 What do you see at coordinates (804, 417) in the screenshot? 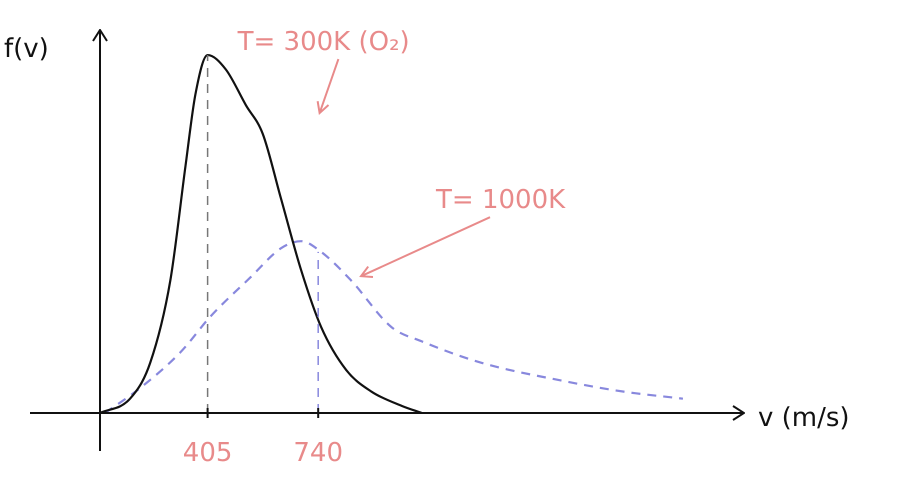
I see `x-axis-title: v (m/s)` at bounding box center [804, 417].